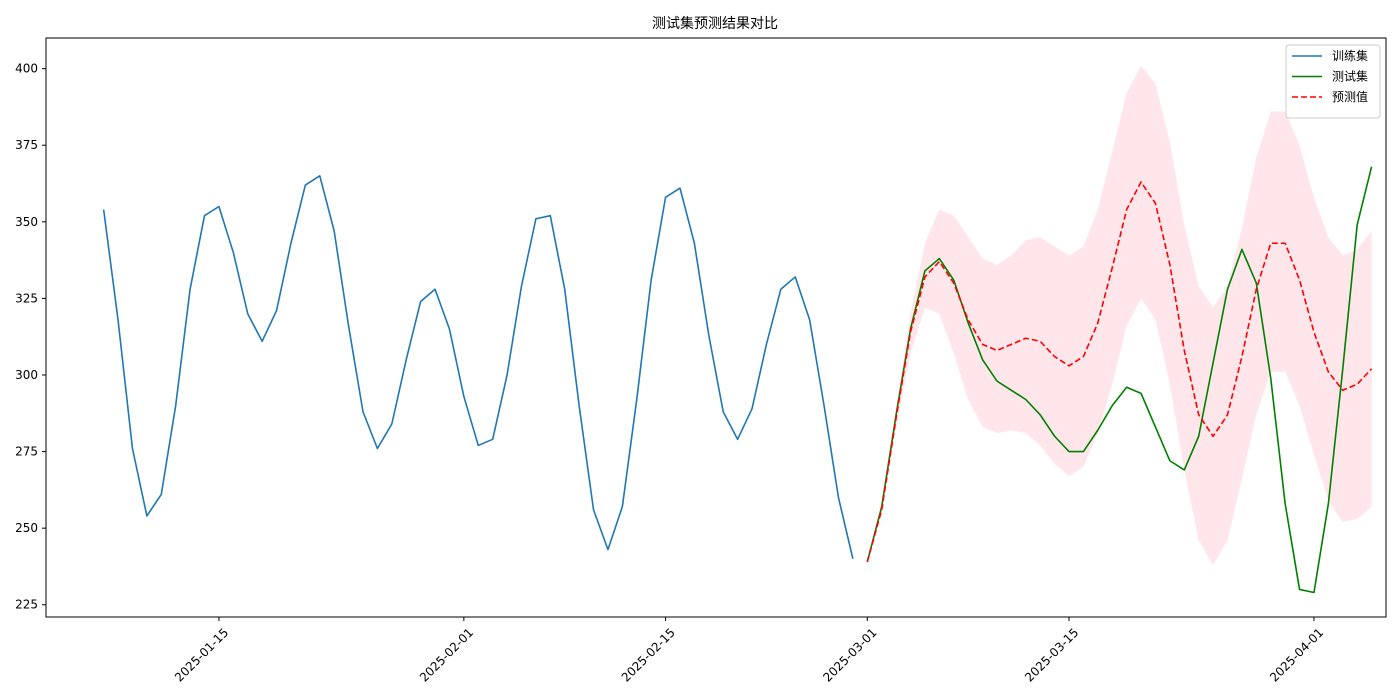  I want to click on y-tick-label: 325, so click(26, 298).